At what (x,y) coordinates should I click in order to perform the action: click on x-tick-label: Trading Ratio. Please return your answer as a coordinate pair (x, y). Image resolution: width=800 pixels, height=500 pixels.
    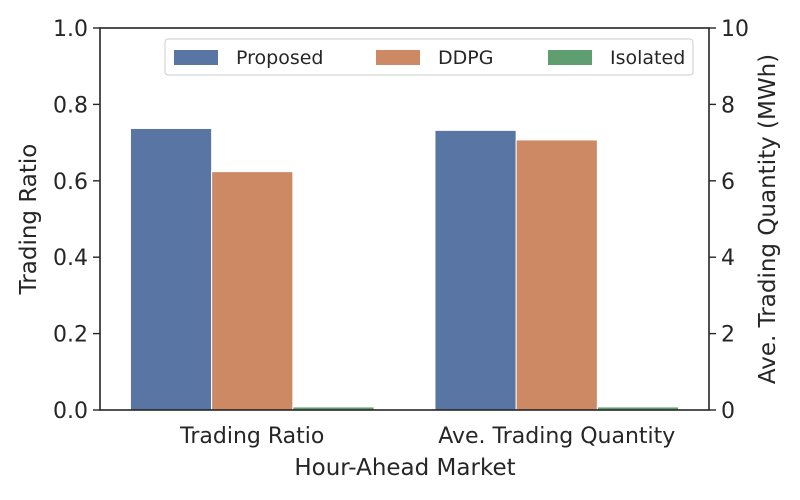
    Looking at the image, I should click on (251, 436).